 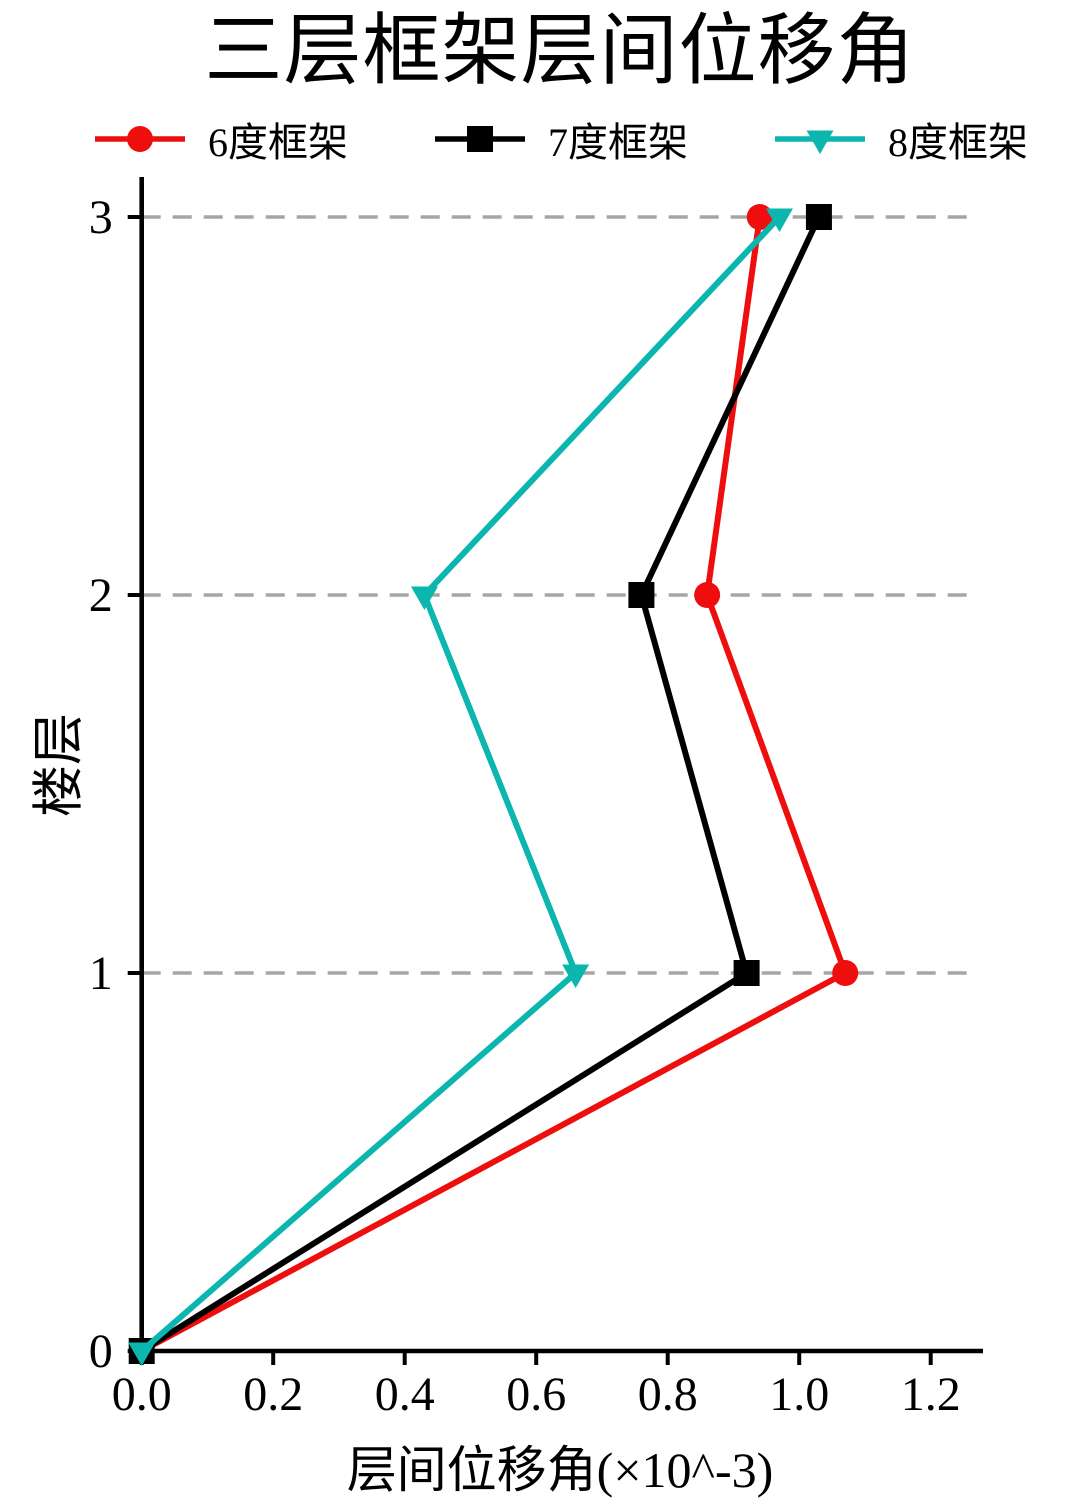 I want to click on legend-item-8-degree-frame: 8度框架, so click(x=900, y=139).